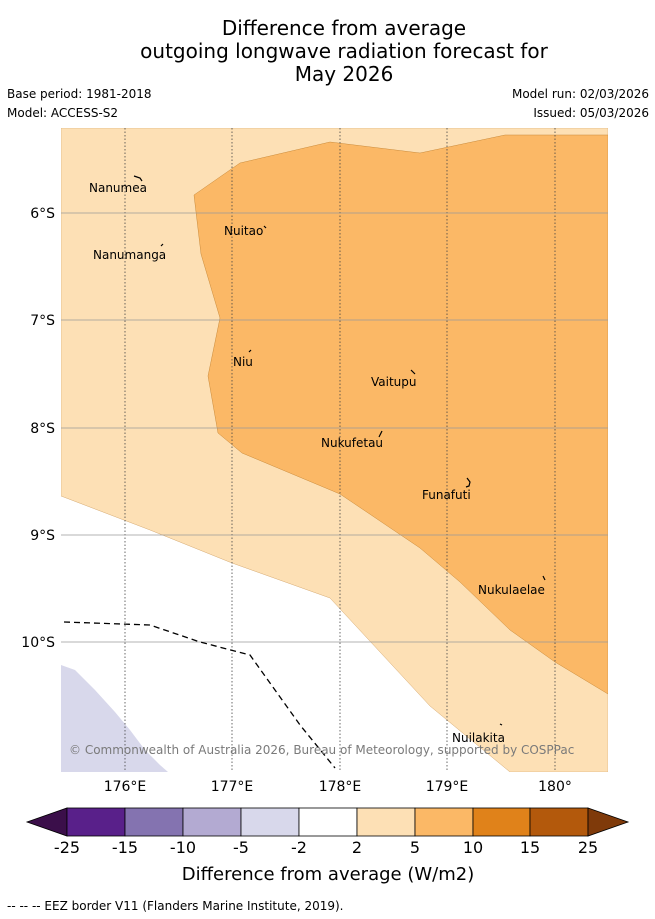 This screenshot has height=919, width=655. Describe the element at coordinates (199, 695) in the screenshot. I see `eez-border` at that location.